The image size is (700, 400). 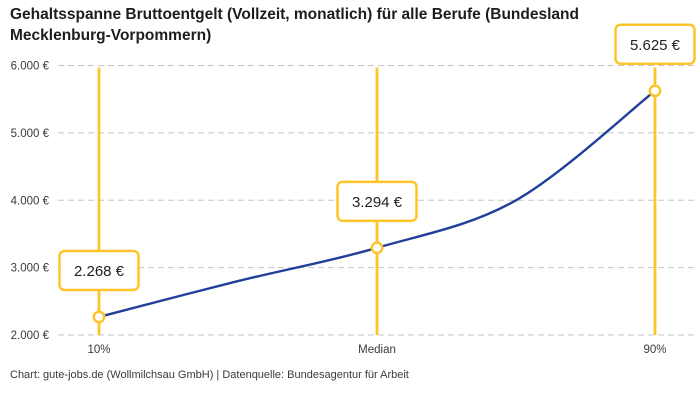 I want to click on x-axis-tick-label: Median, so click(x=377, y=350).